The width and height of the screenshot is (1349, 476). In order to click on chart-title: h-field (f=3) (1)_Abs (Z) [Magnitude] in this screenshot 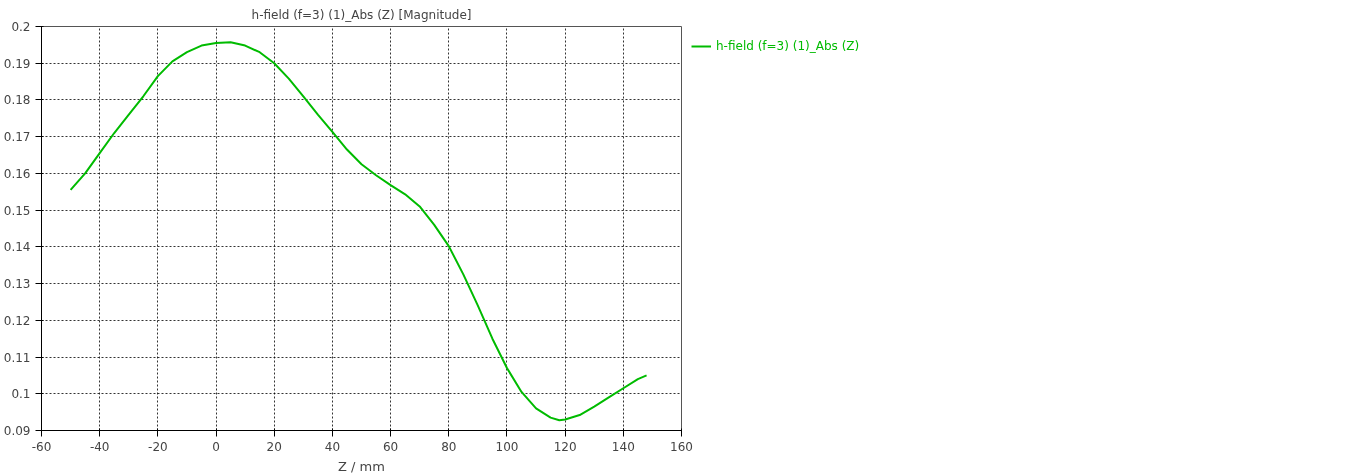, I will do `click(361, 14)`.